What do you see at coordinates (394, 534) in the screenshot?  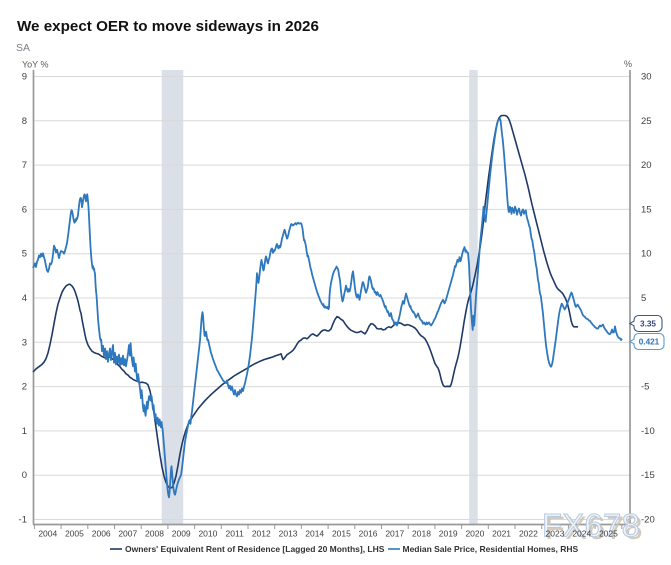 I see `svg-text: 2017` at bounding box center [394, 534].